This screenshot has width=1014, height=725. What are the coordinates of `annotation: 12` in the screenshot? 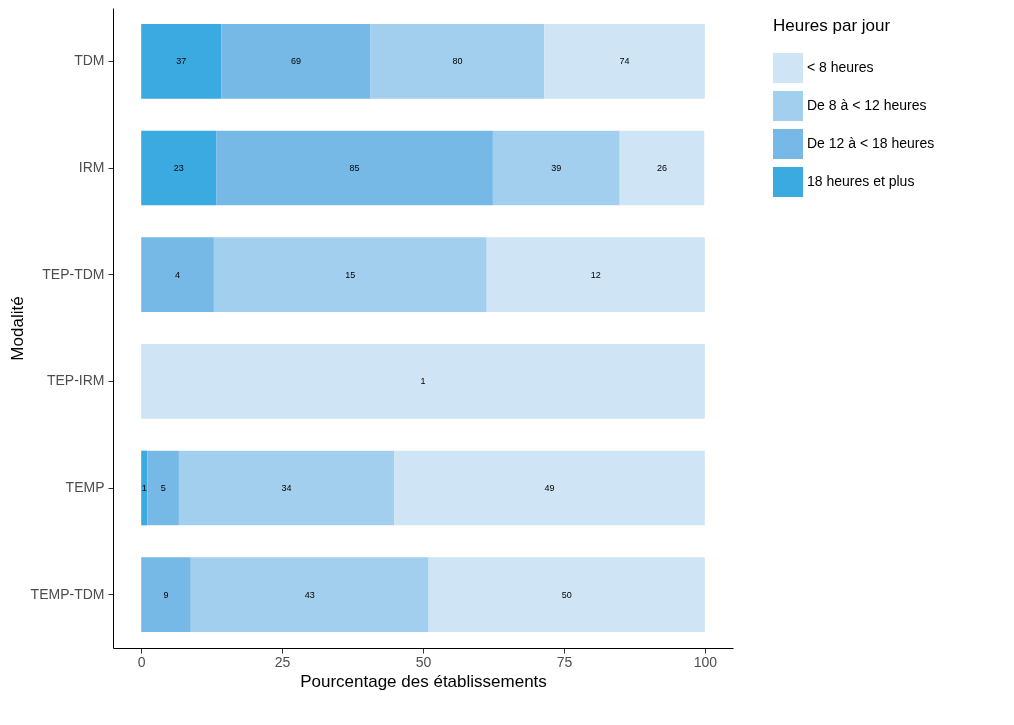 It's located at (595, 274).